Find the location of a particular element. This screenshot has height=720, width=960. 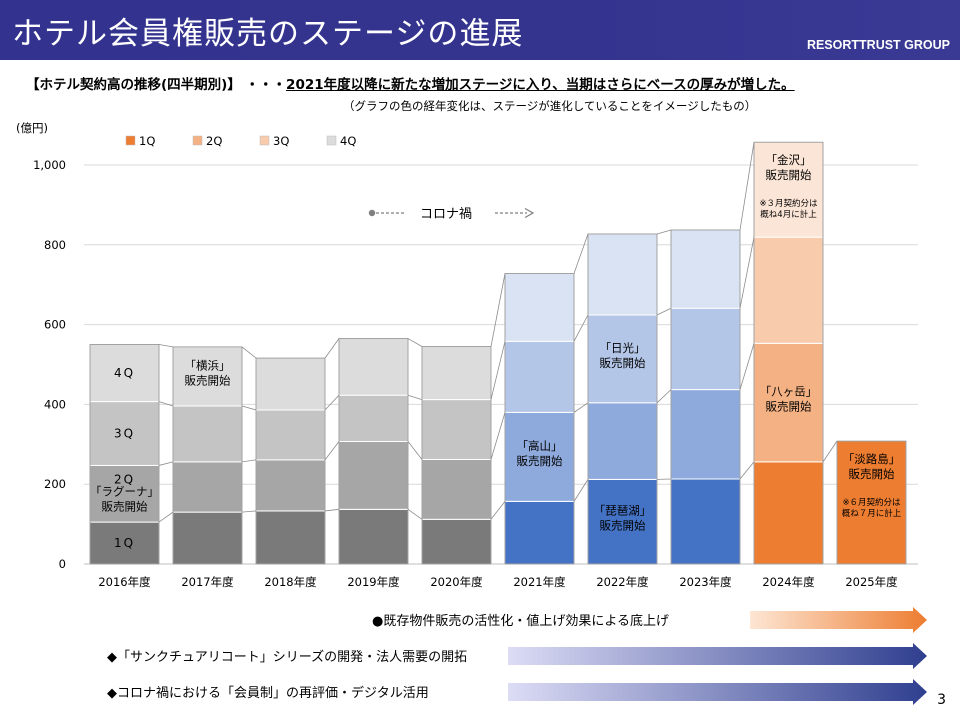

bar-2018年度-4Q is located at coordinates (290, 384).